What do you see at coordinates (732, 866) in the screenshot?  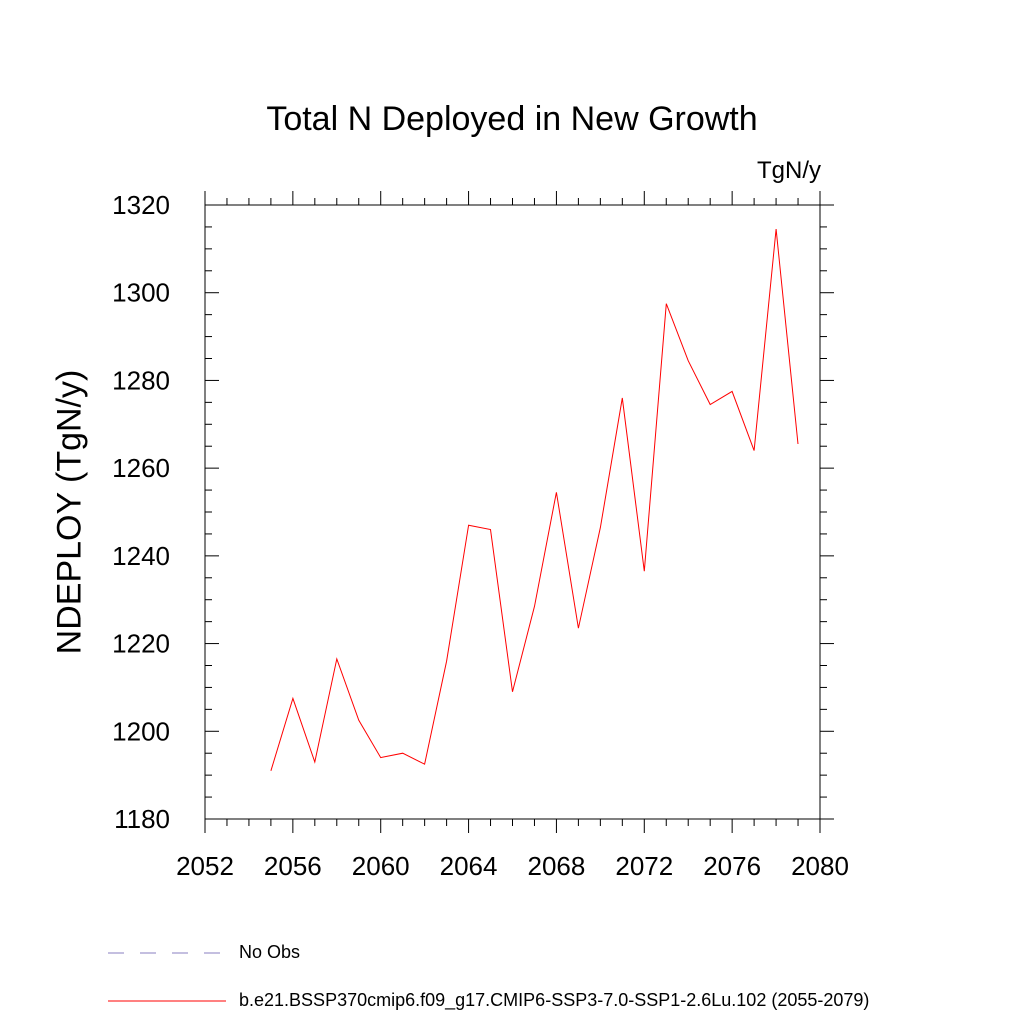 I see `x-tick-label: 2076` at bounding box center [732, 866].